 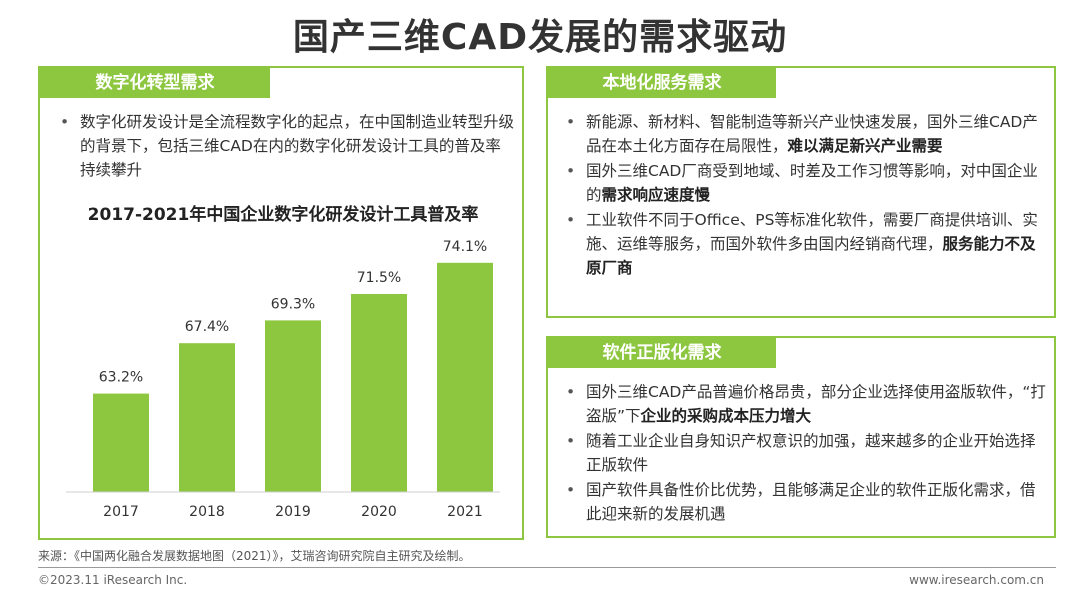 I want to click on page-title: 国产三维CAD发展的需求驱动, so click(x=540, y=37).